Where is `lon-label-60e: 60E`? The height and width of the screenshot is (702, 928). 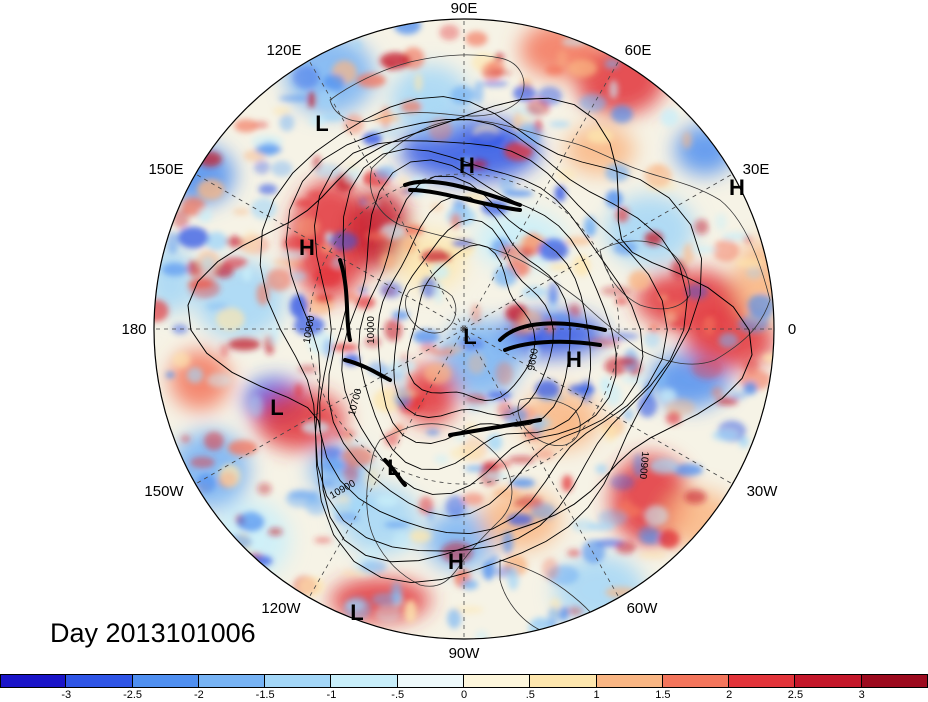
lon-label-60e: 60E is located at coordinates (638, 50).